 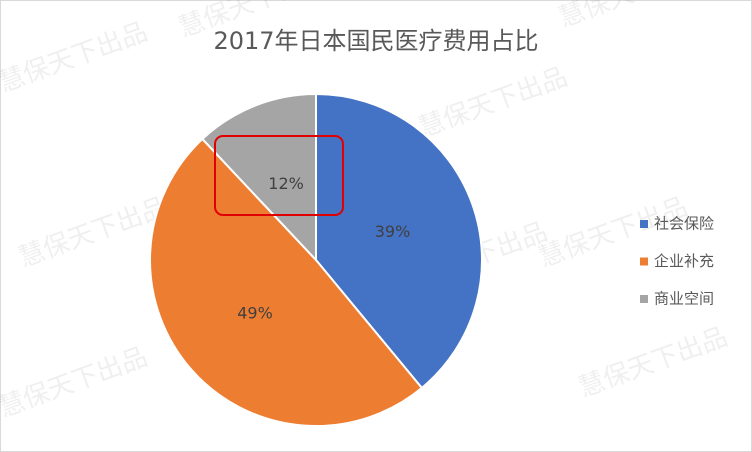 I want to click on data-label: 49%, so click(x=255, y=312).